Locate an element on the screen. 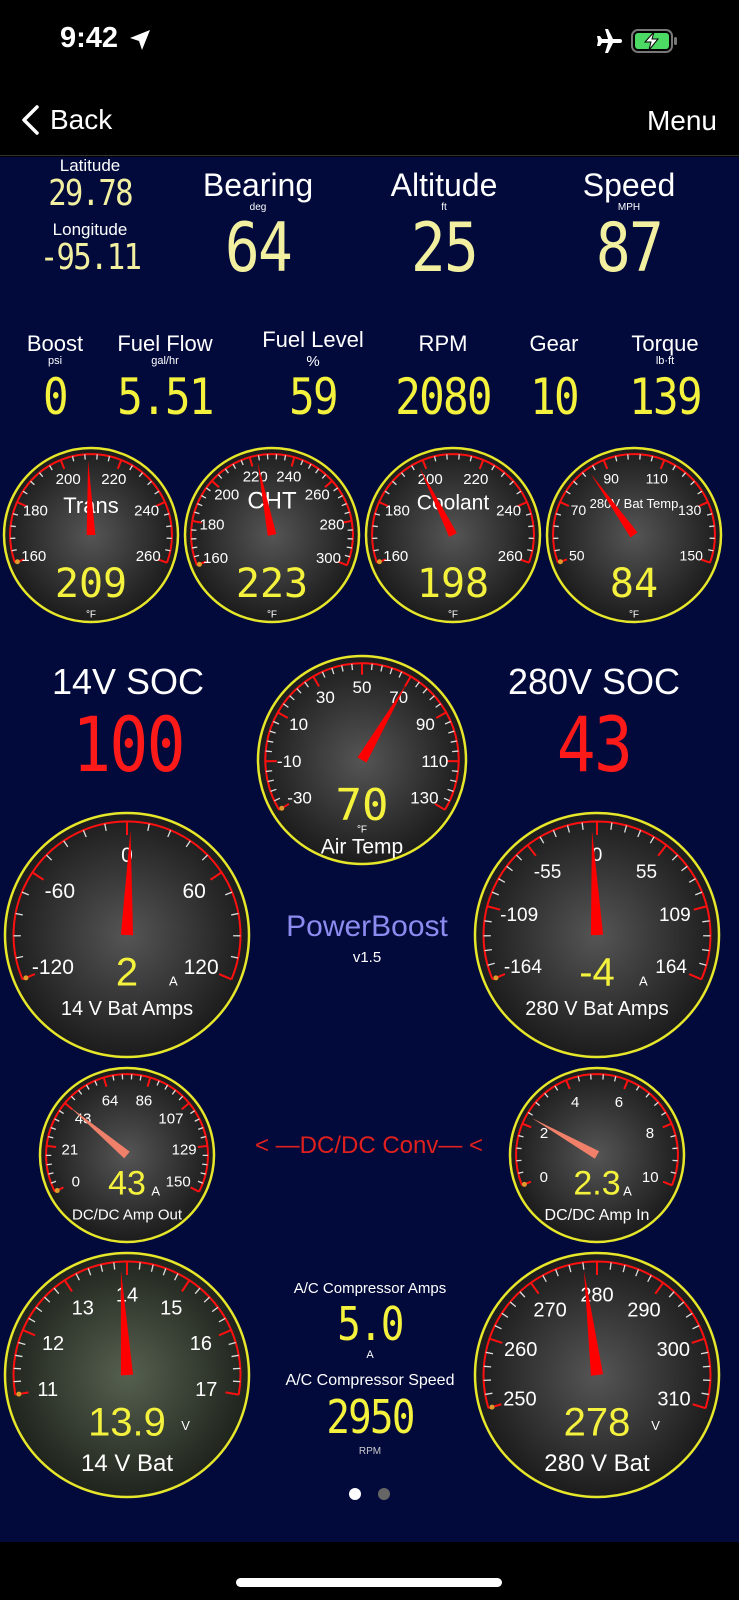  menu-button: Menu is located at coordinates (681, 120).